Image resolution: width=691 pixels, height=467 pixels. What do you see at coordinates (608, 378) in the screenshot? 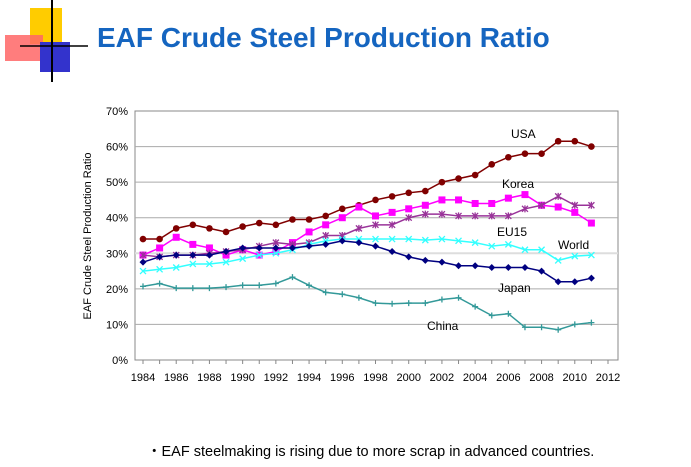
I see `x-tick-label: 2012` at bounding box center [608, 378].